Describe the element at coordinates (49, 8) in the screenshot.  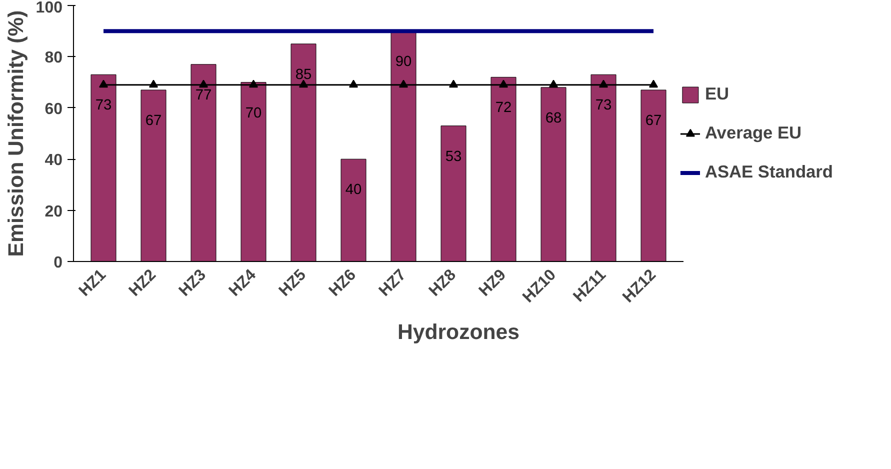
I see `y-tick-label: 100` at that location.